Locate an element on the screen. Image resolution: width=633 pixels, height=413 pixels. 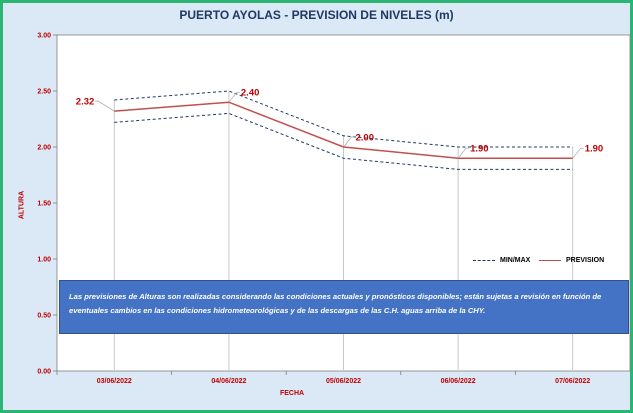
legend-swatch-minmax is located at coordinates (484, 260).